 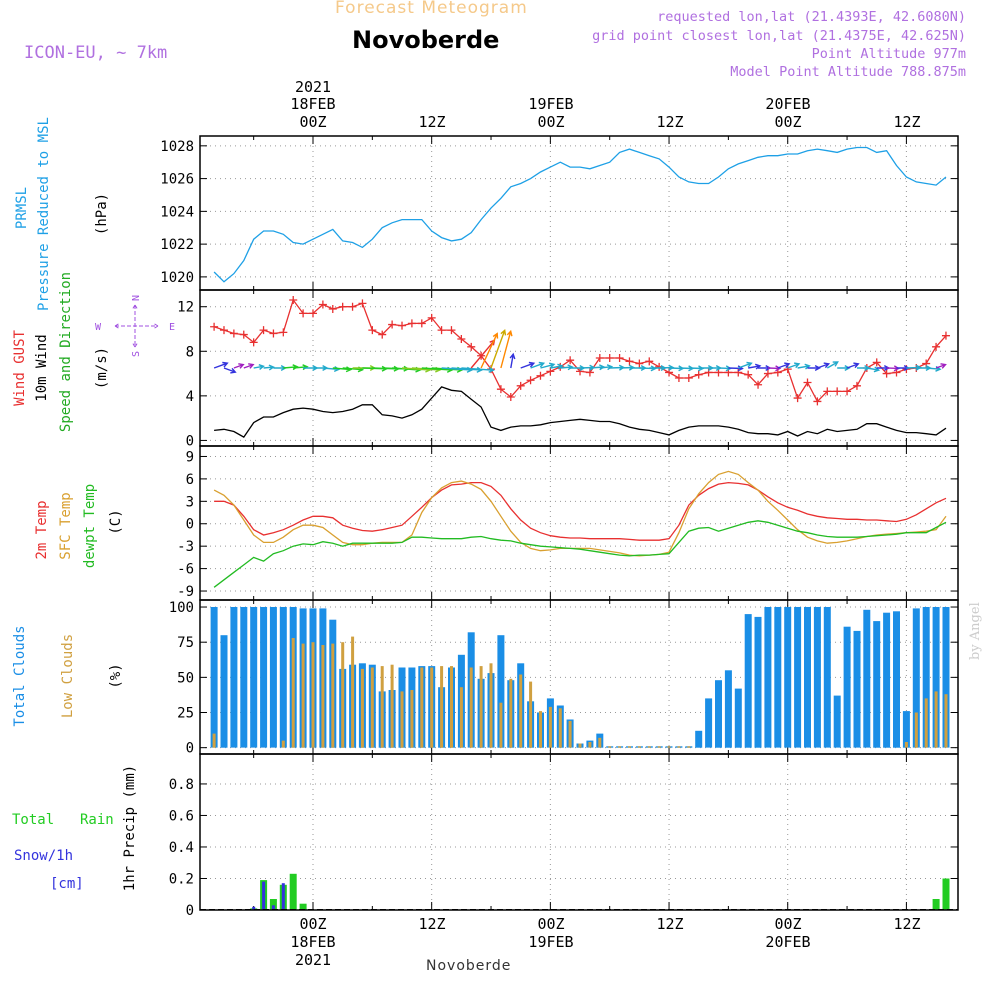 I want to click on bottom-axis-day-label: 20FEB, so click(x=787, y=942).